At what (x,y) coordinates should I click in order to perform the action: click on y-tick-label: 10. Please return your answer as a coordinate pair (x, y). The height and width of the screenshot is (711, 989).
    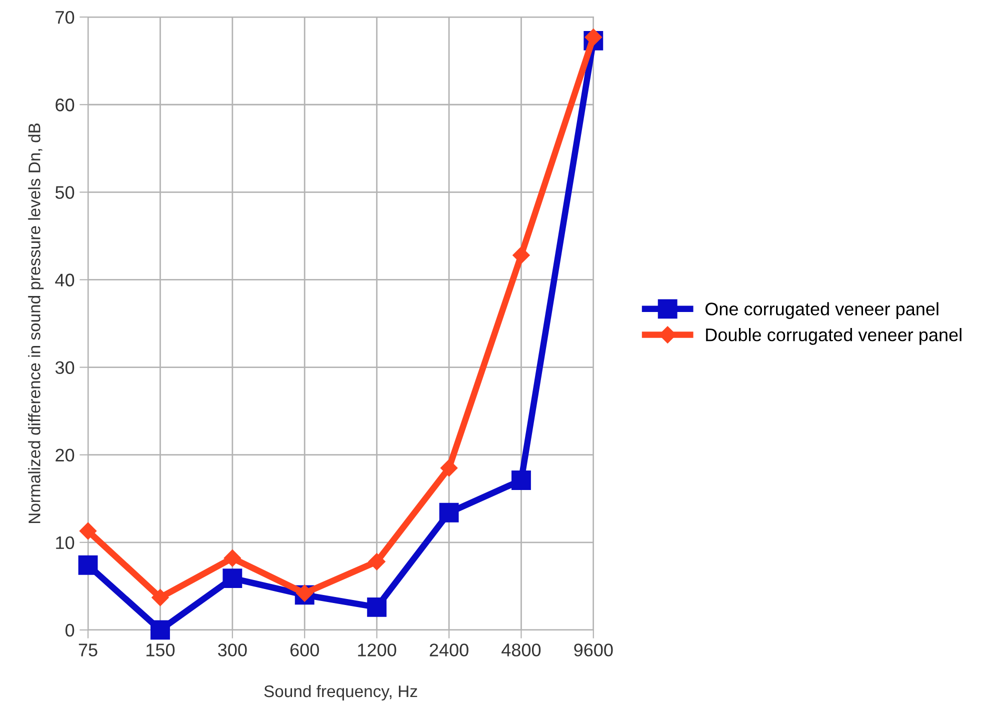
    Looking at the image, I should click on (65, 543).